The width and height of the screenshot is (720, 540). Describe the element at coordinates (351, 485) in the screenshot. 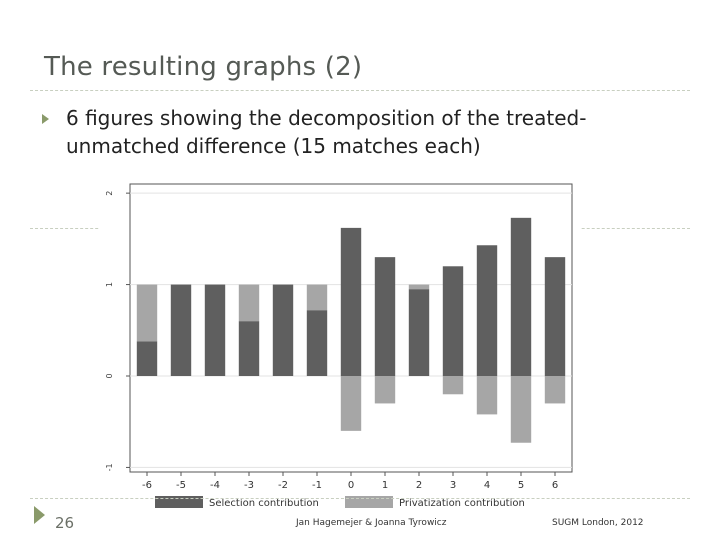

I see `x-tick-label: 0` at that location.